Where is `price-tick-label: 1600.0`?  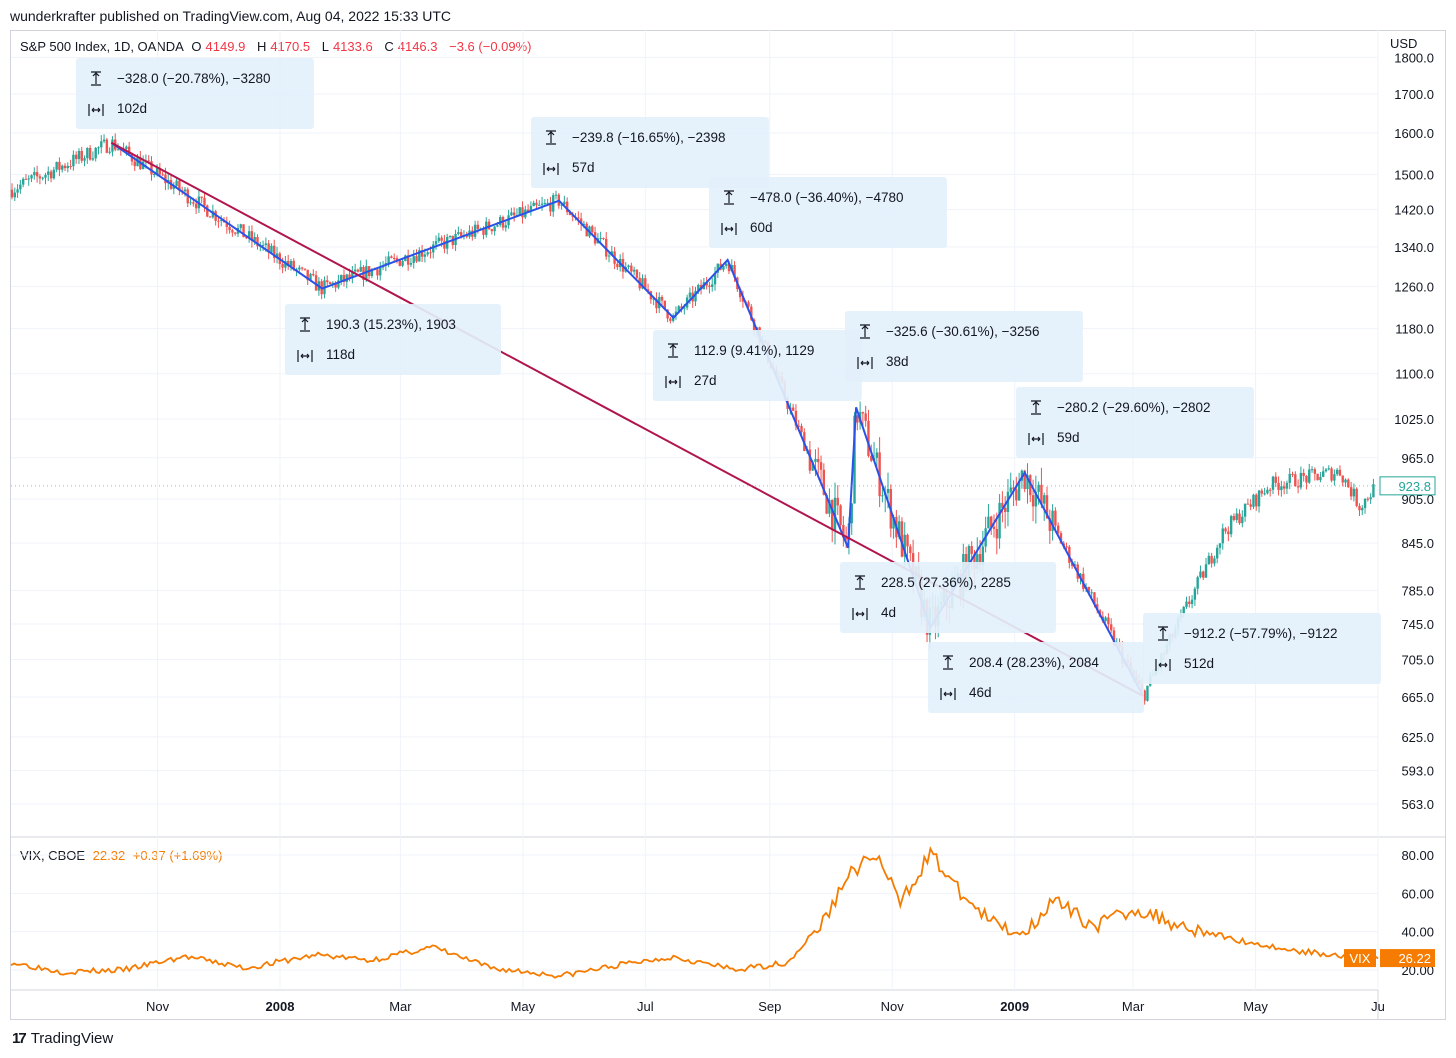 price-tick-label: 1600.0 is located at coordinates (1414, 133).